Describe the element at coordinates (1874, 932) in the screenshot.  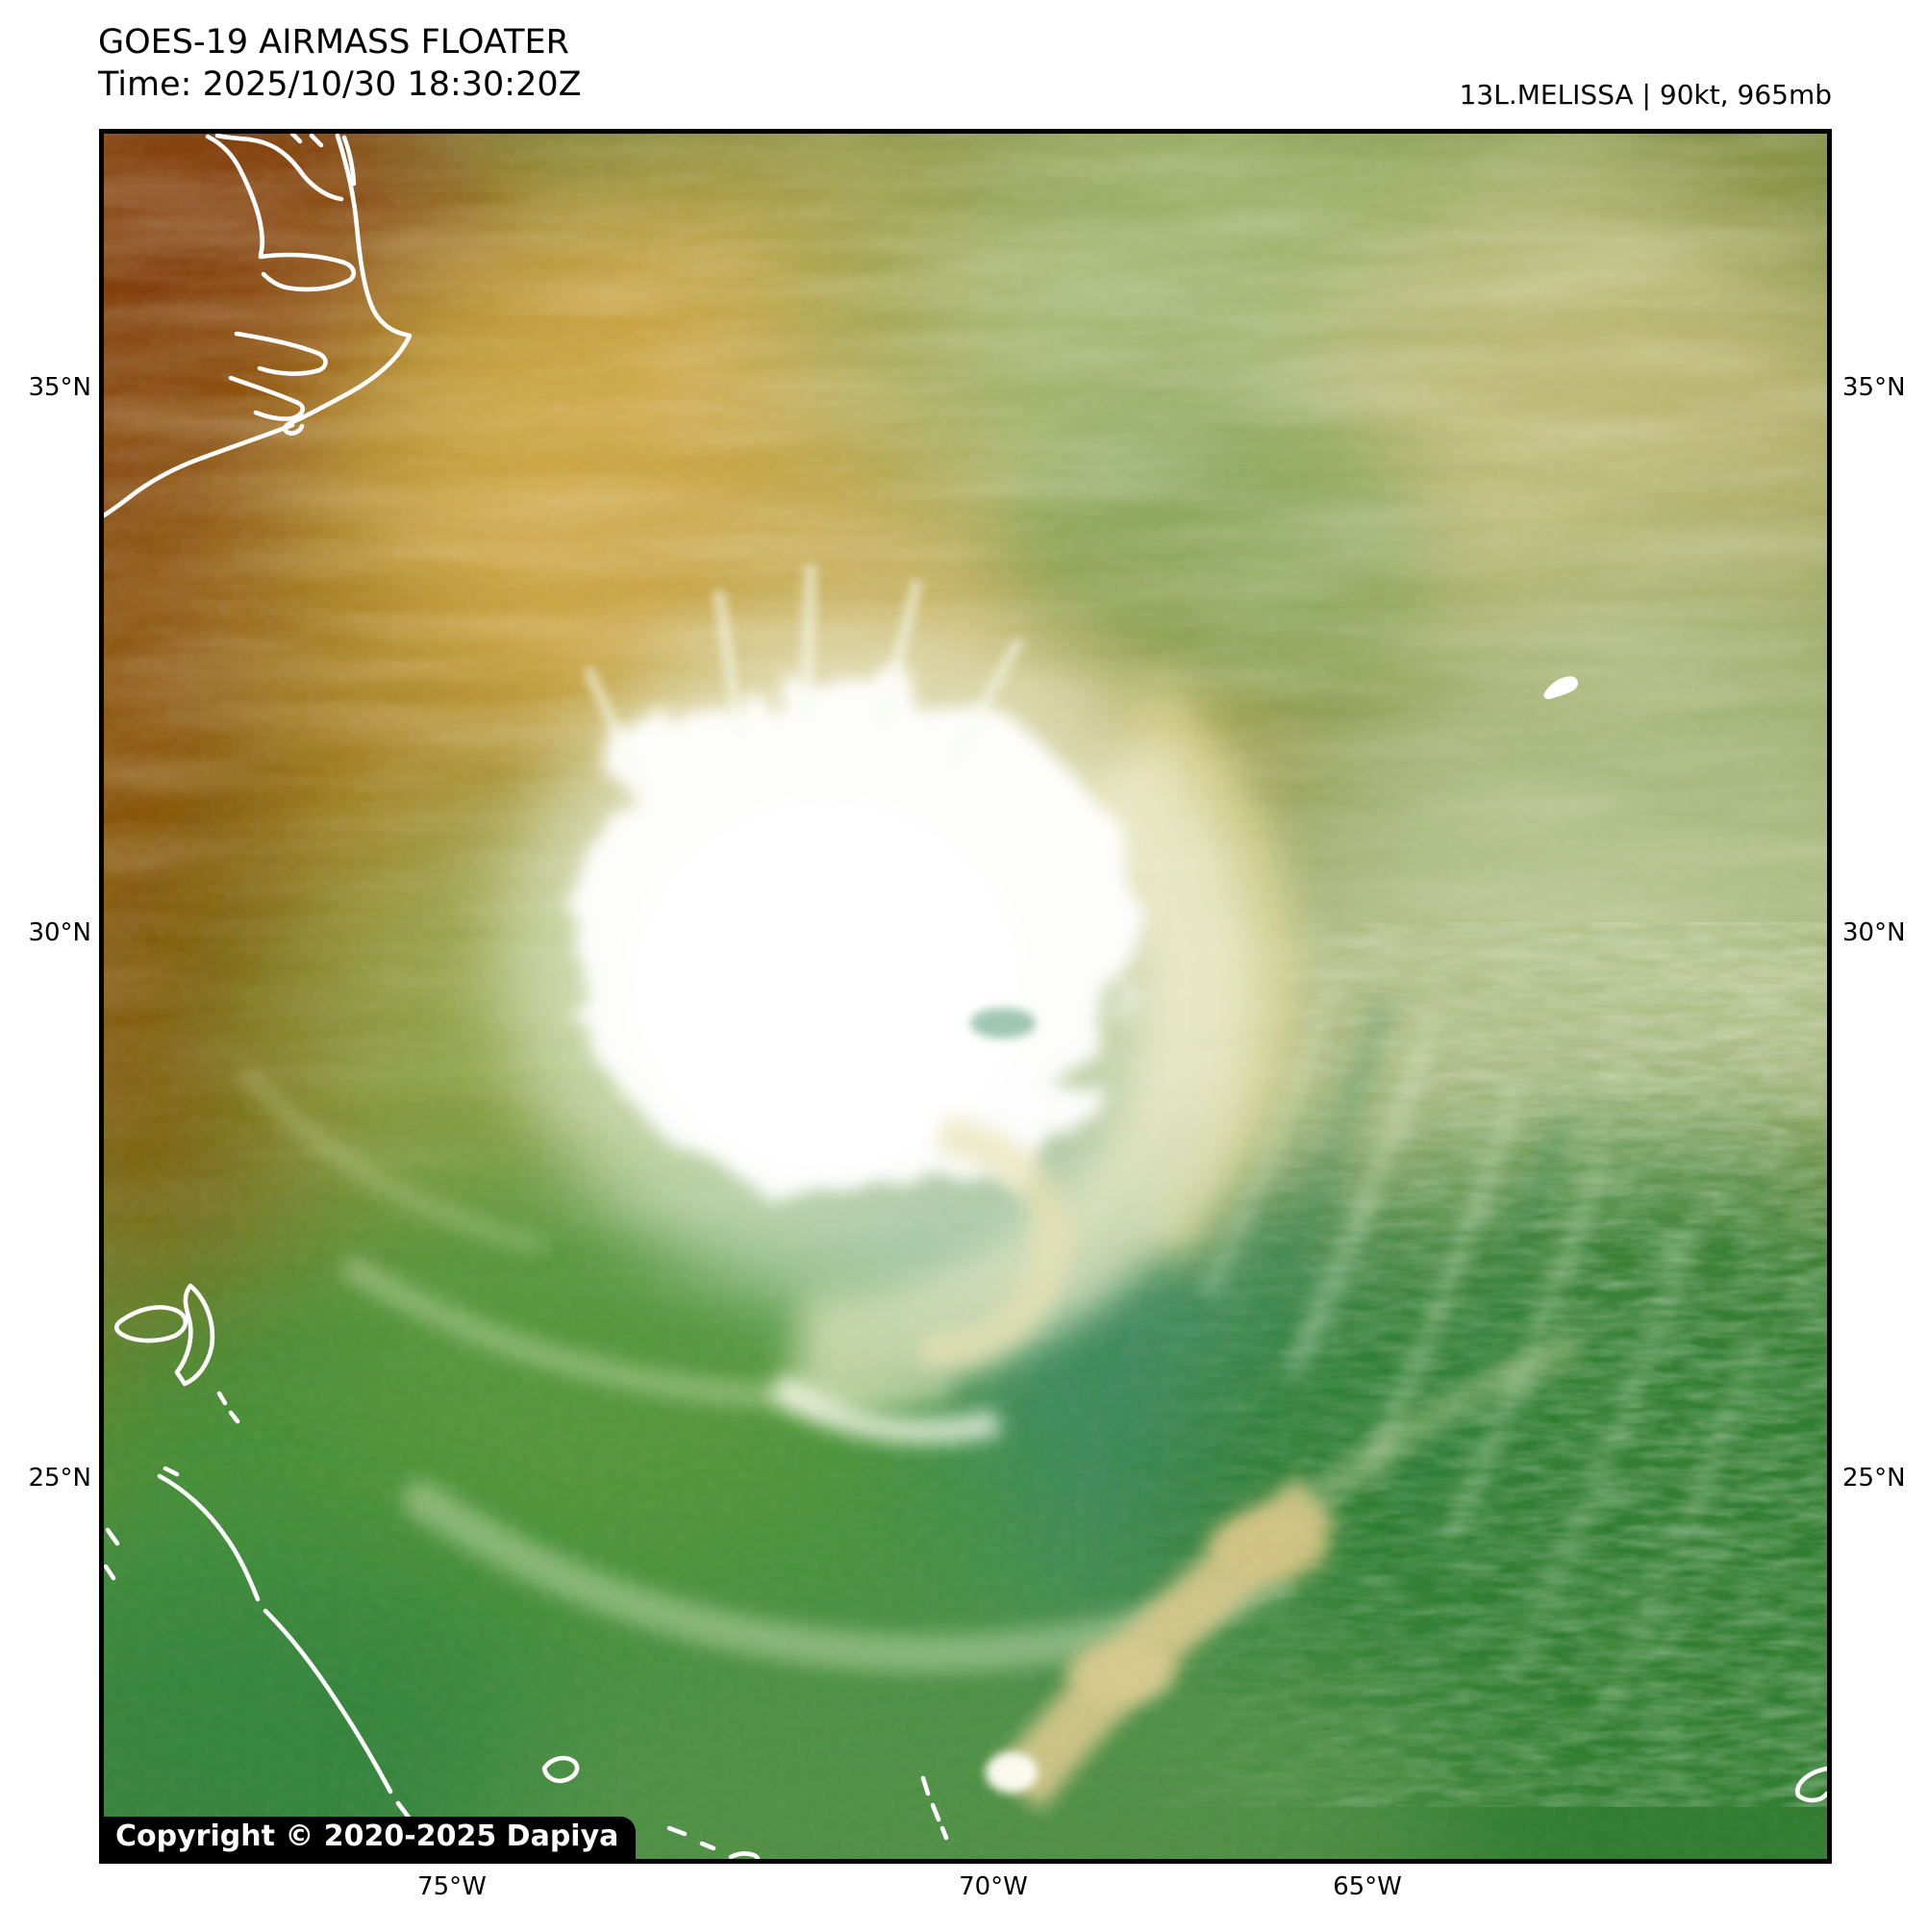
I see `lat-label-30n-right: 30°N` at that location.